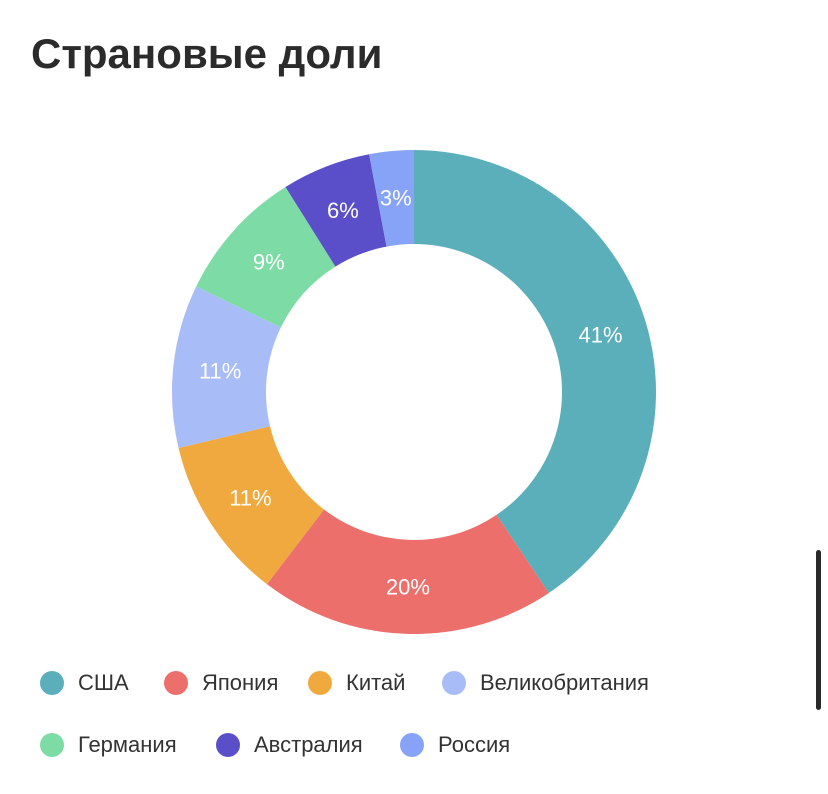 The height and width of the screenshot is (794, 828). I want to click on legend-item-china: Китай, so click(356, 683).